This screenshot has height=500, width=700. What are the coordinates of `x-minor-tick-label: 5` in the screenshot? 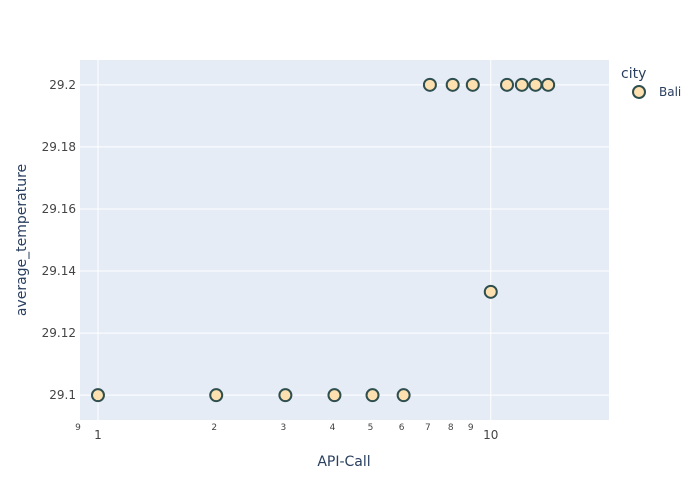 It's located at (371, 428).